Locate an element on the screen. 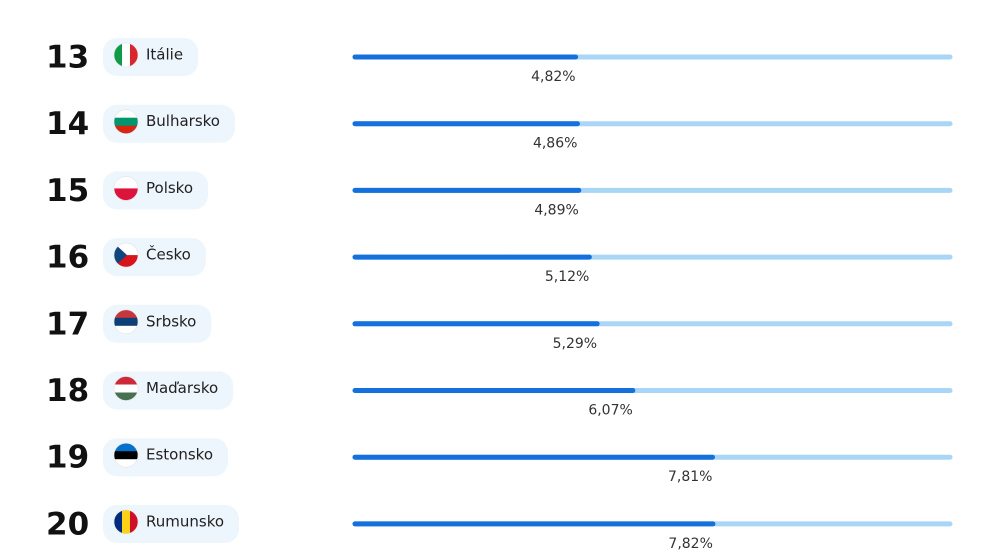 This screenshot has width=991, height=558. value-label: 6,07% is located at coordinates (610, 411).